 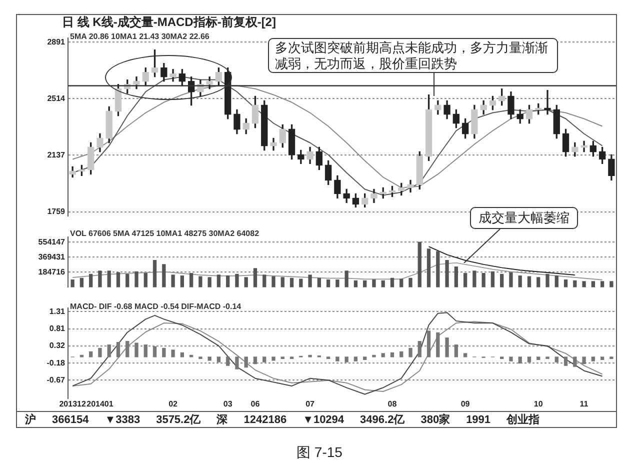 I want to click on chart-title: 日 线 K线-成交量-MACD指标-前复权-[2], so click(x=169, y=22).